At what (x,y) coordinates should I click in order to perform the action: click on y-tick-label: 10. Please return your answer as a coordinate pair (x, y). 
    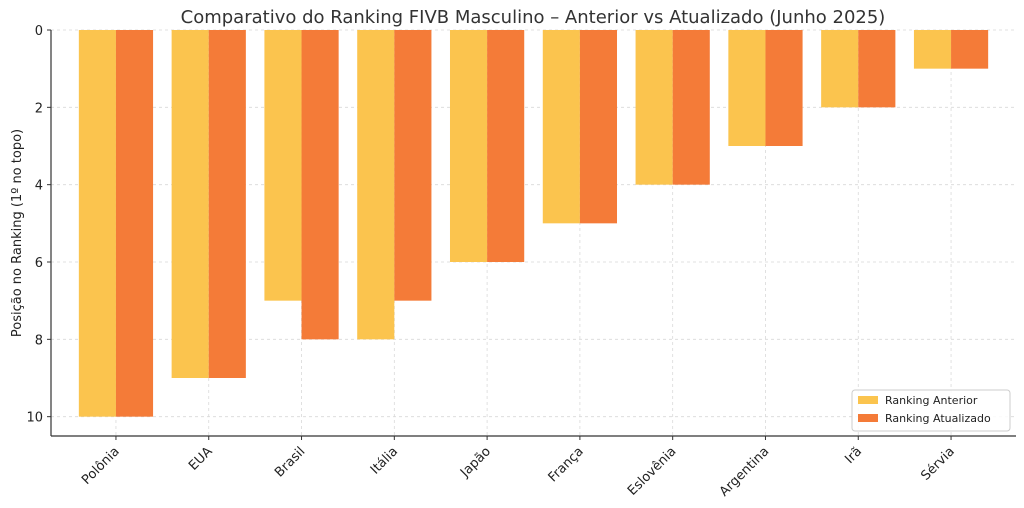
    Looking at the image, I should click on (34, 418).